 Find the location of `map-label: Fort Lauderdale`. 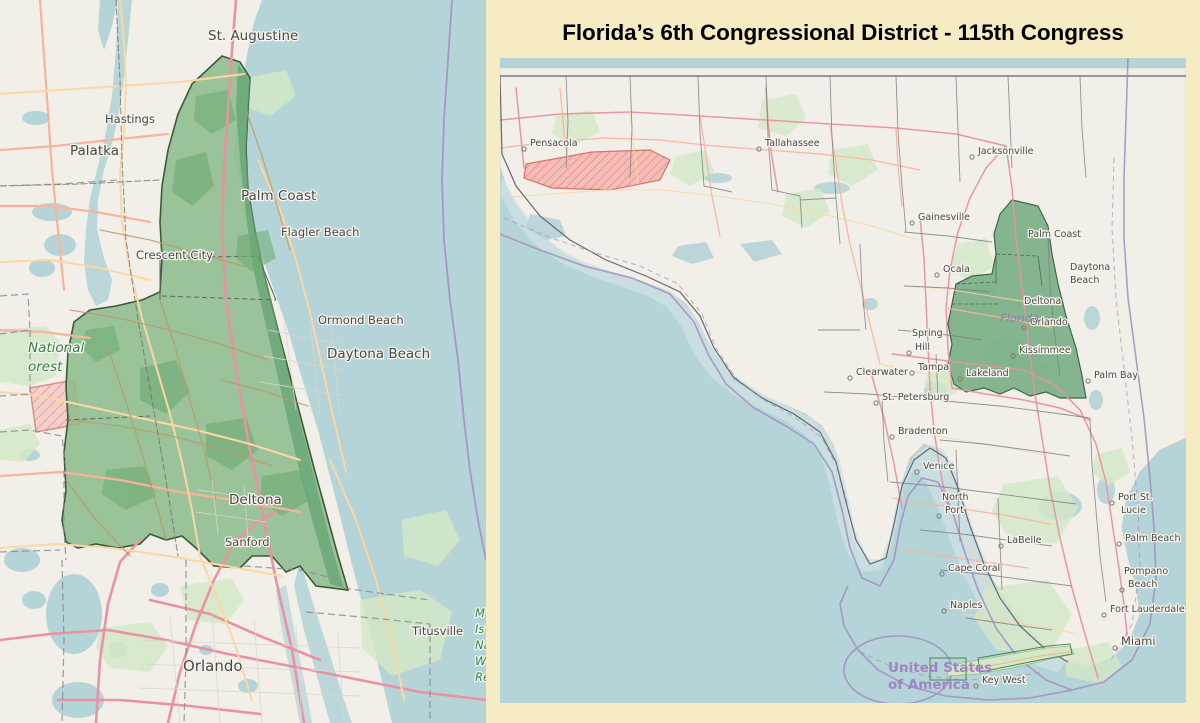

map-label: Fort Lauderdale is located at coordinates (1147, 609).